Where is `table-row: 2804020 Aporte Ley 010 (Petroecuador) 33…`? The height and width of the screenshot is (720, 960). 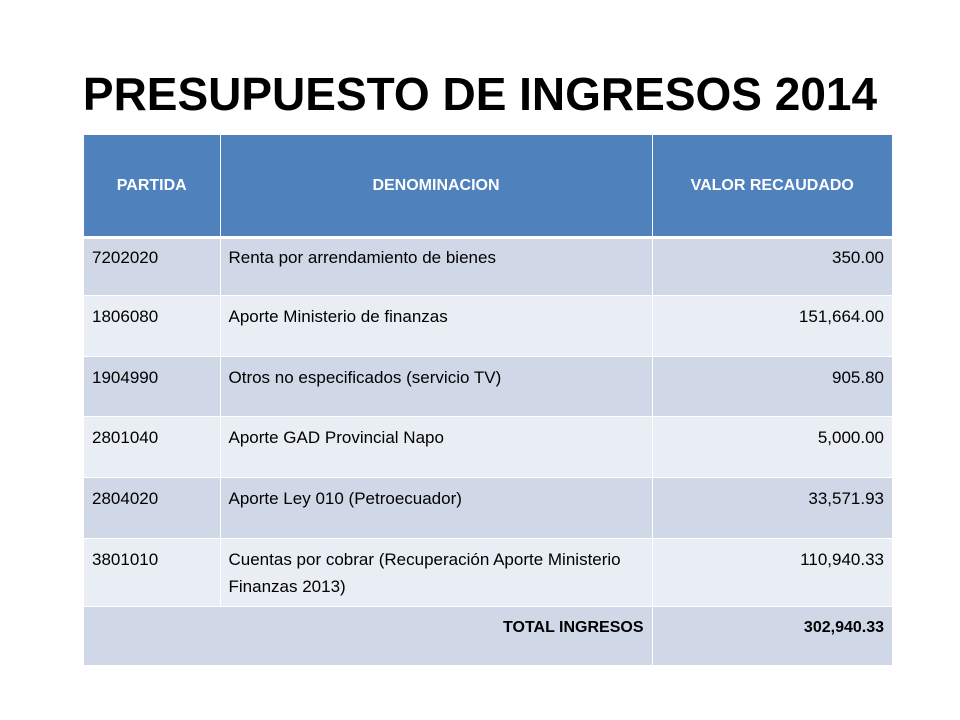 table-row: 2804020 Aporte Ley 010 (Petroecuador) 33… is located at coordinates (488, 508).